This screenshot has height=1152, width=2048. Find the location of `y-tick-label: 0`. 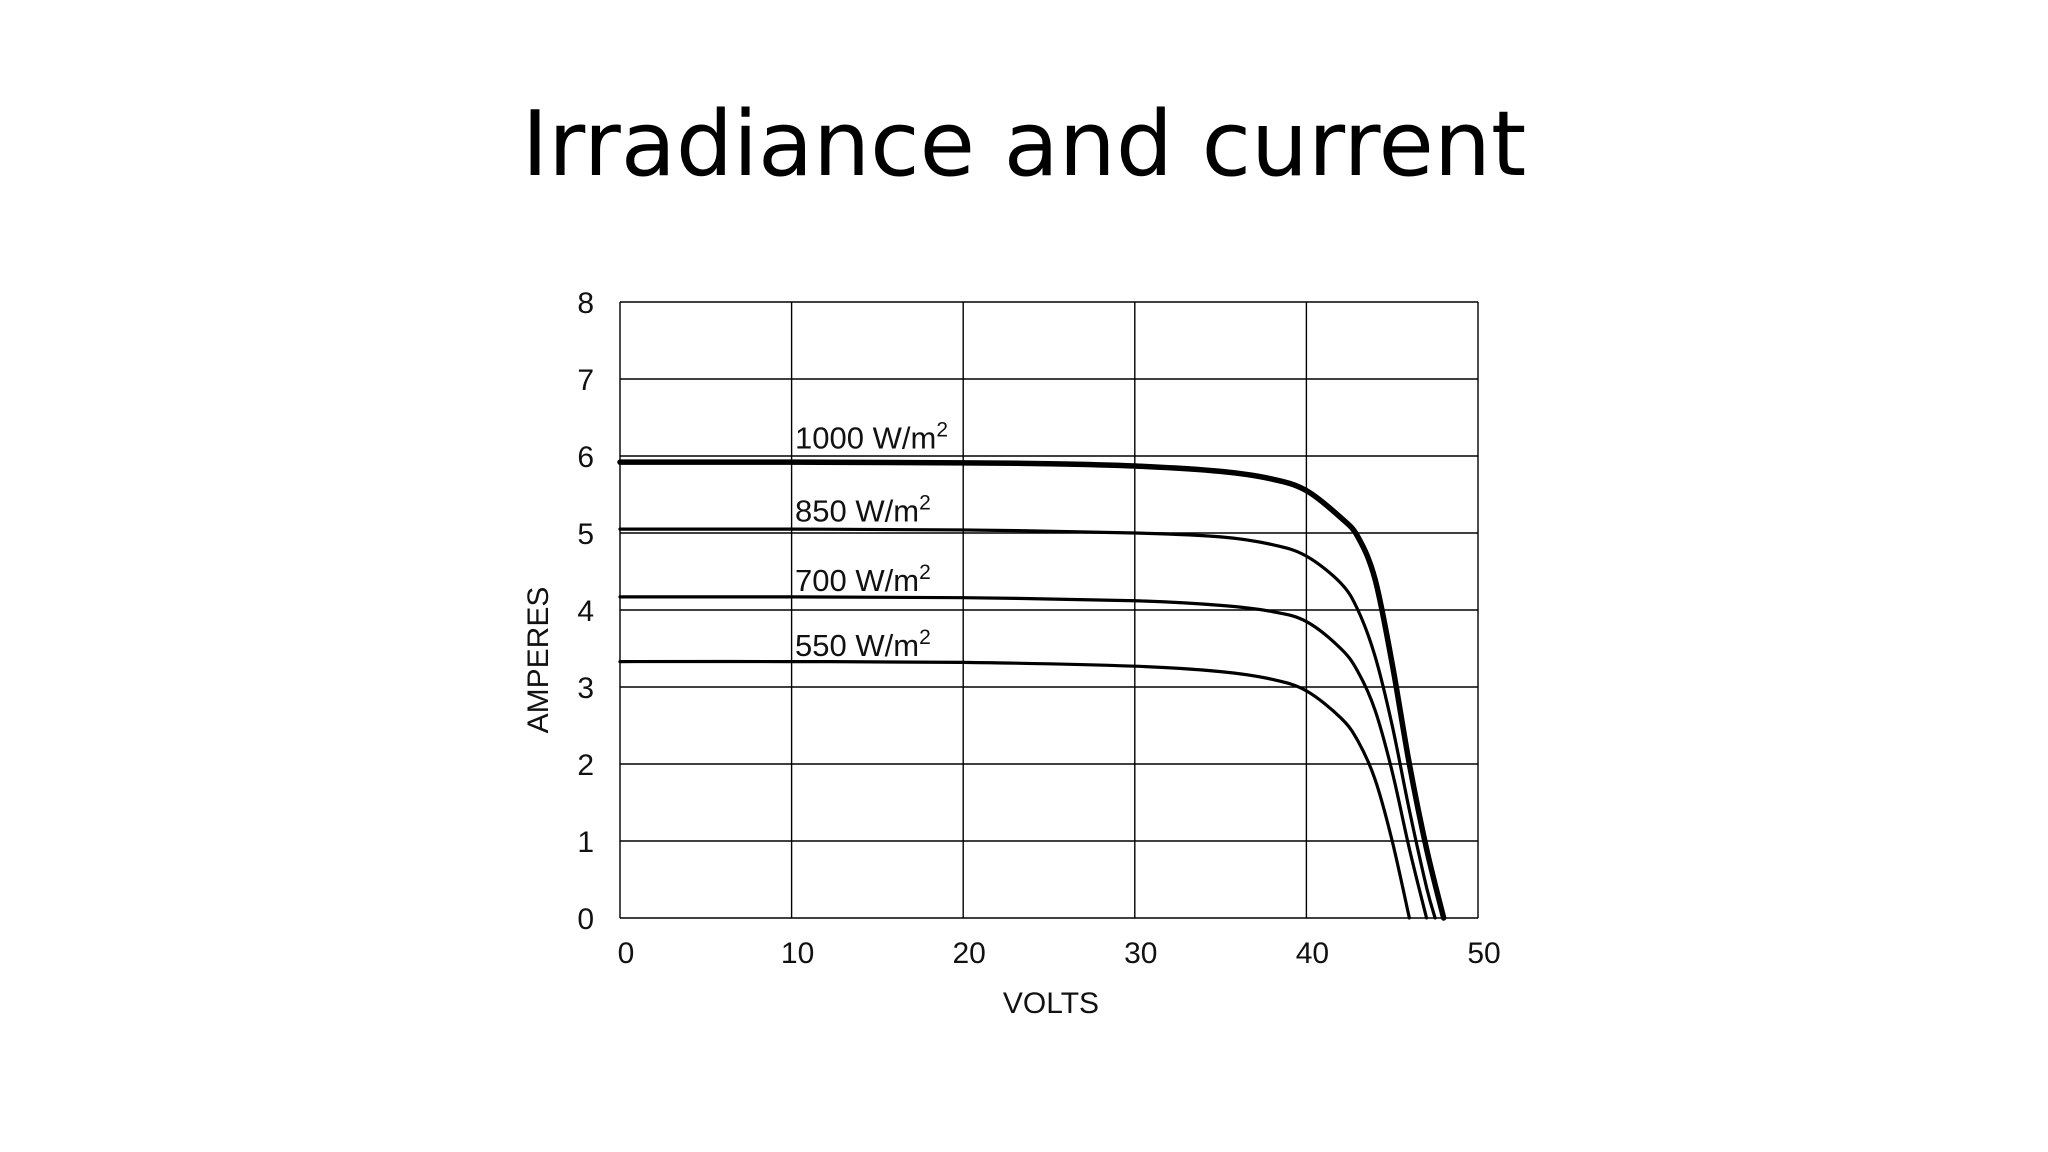

y-tick-label: 0 is located at coordinates (585, 919).